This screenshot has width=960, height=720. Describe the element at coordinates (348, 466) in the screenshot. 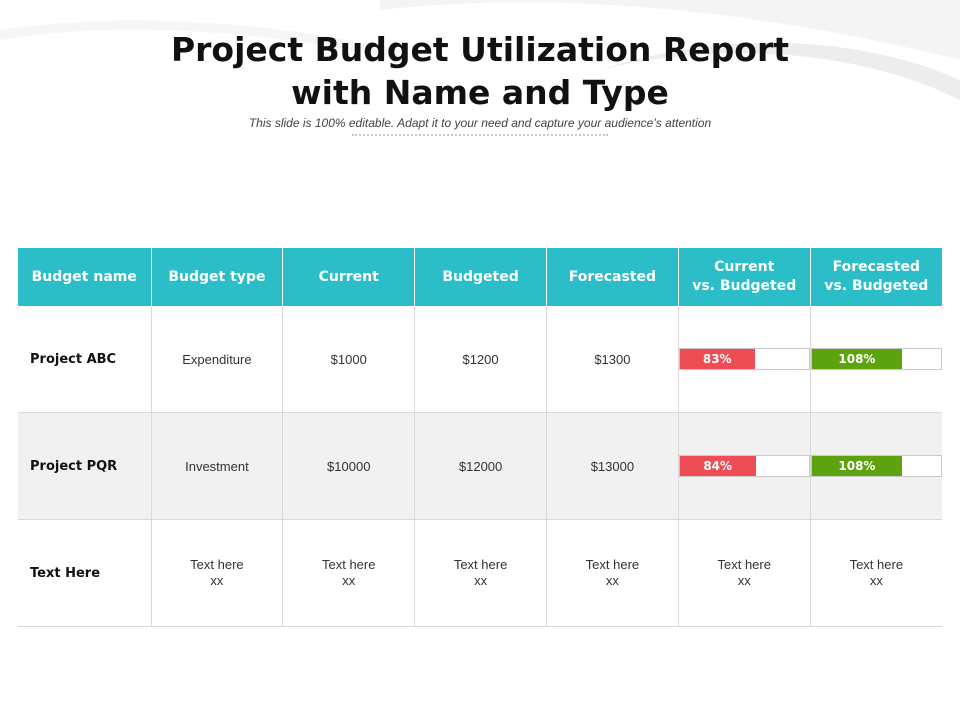

I see `cell-current: $10000` at that location.